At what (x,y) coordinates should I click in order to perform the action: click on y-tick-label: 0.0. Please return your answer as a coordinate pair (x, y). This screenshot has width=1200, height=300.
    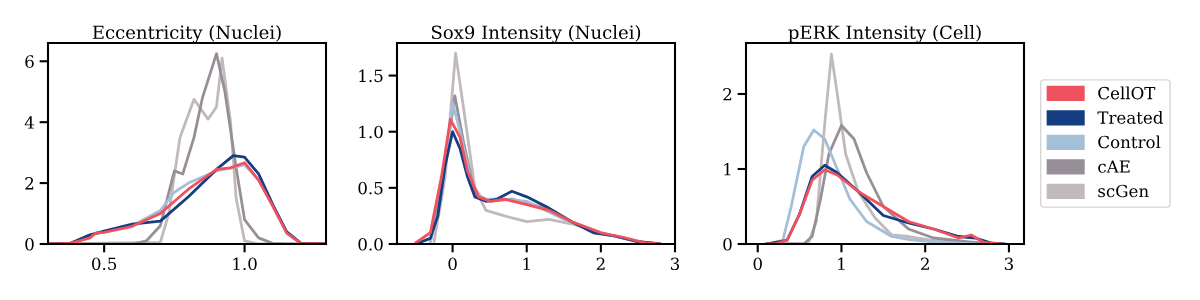
    Looking at the image, I should click on (370, 244).